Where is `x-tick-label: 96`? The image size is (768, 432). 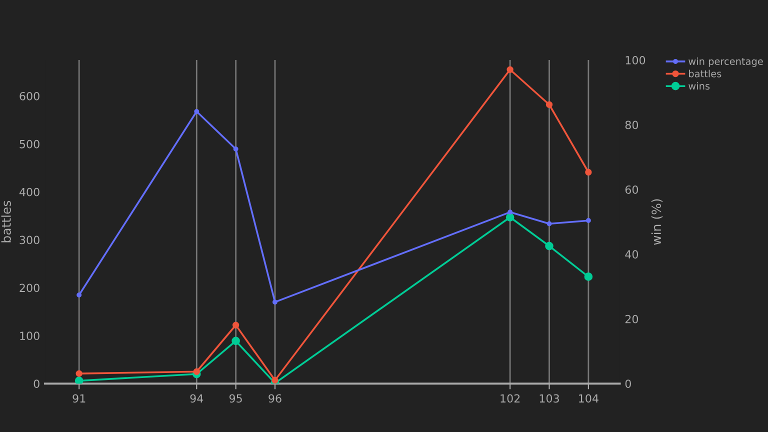
x-tick-label: 96 is located at coordinates (275, 398).